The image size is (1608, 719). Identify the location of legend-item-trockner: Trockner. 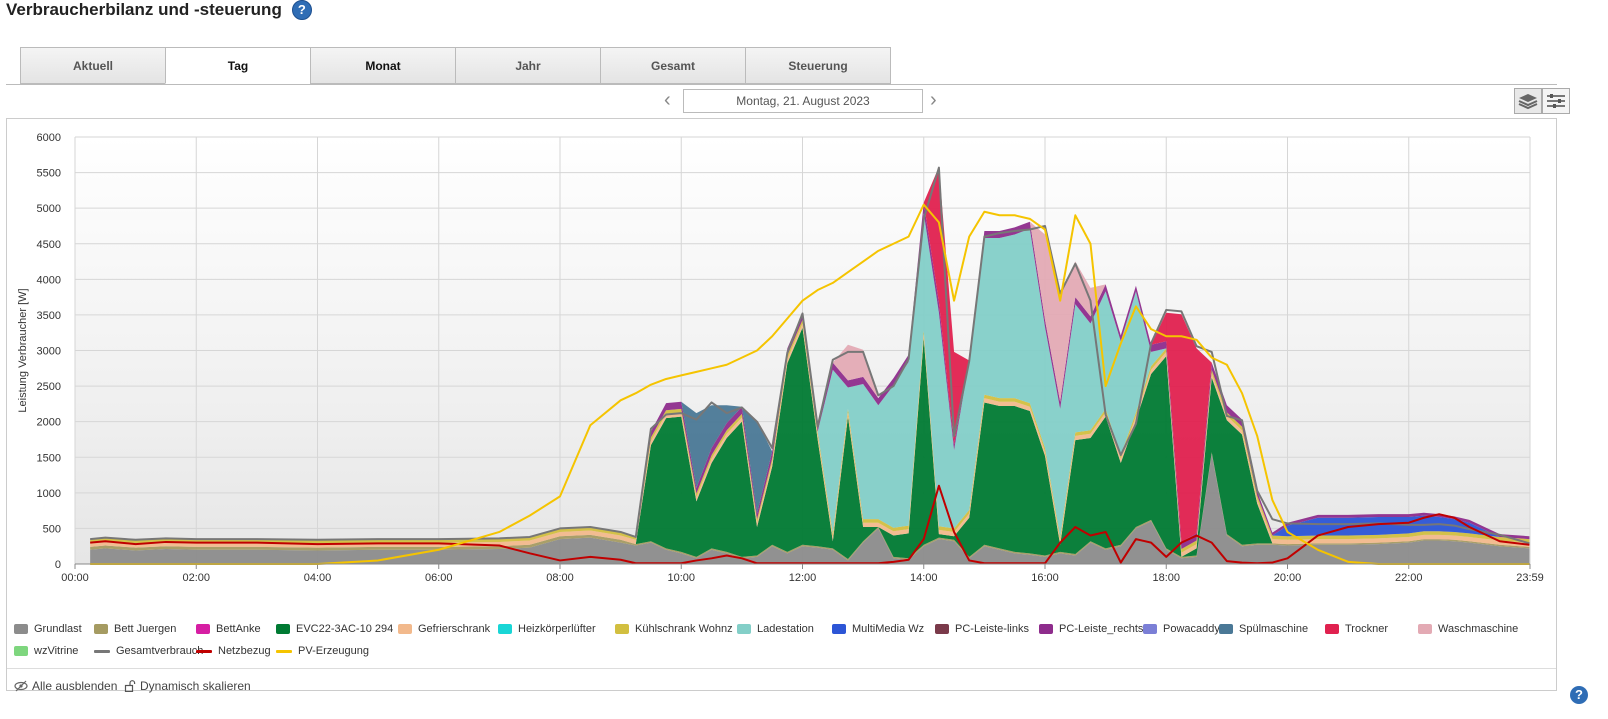
(1356, 629).